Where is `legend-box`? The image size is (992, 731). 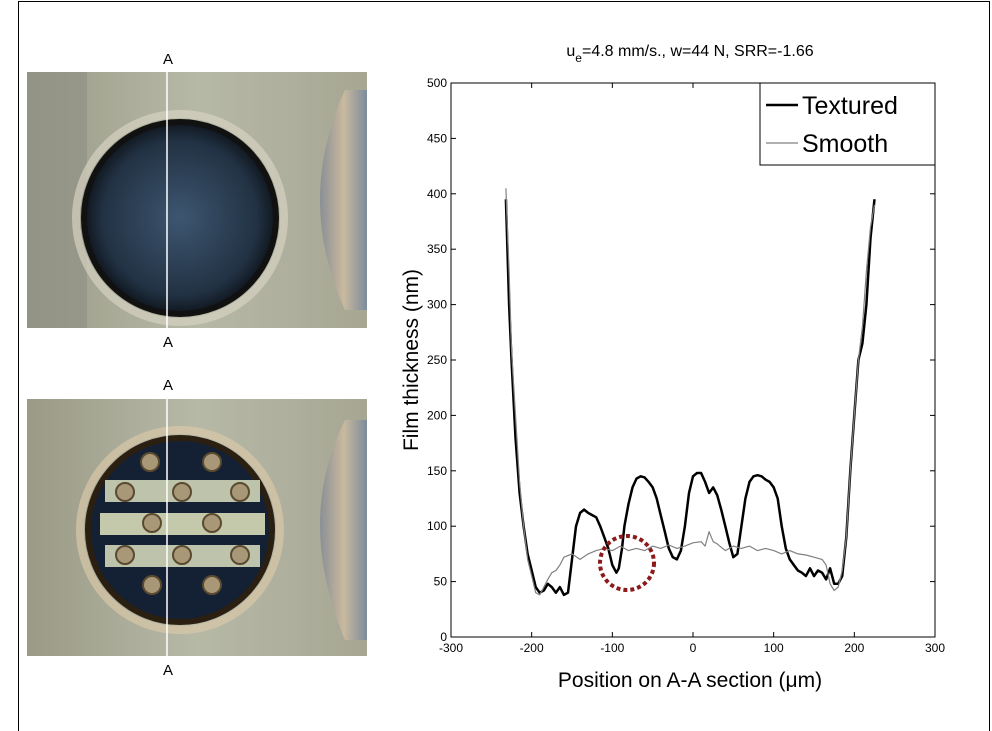
legend-box is located at coordinates (847, 124).